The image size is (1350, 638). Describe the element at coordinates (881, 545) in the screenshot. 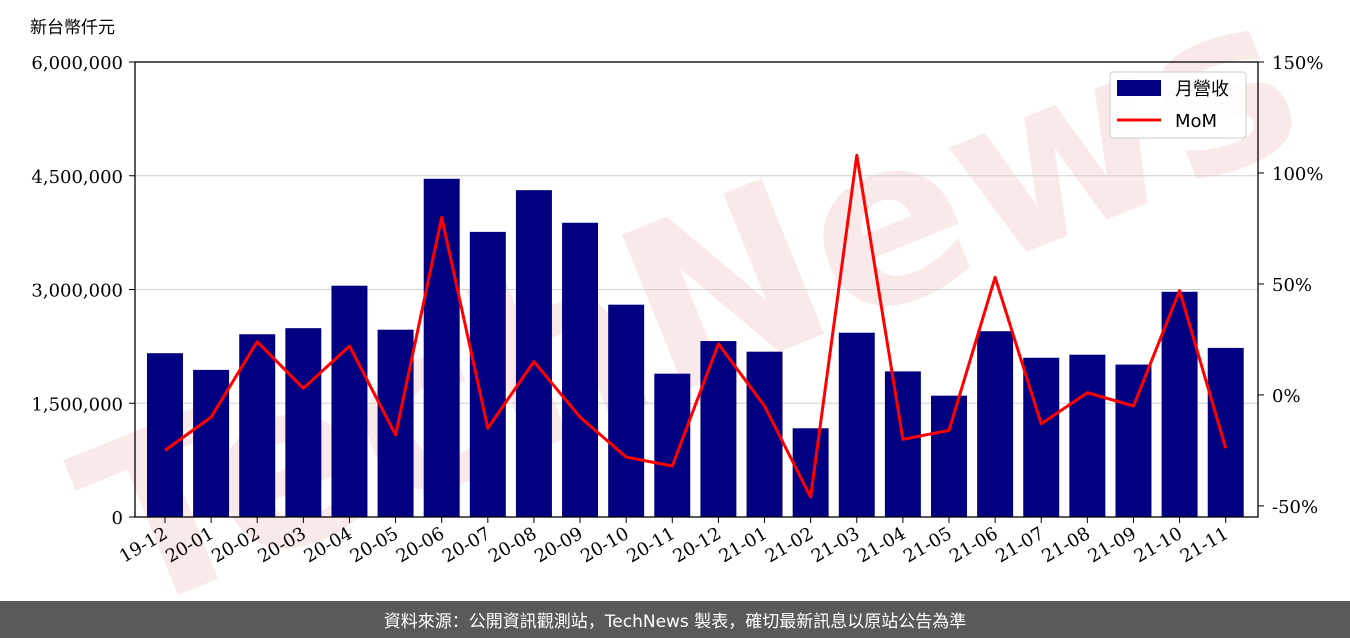

I see `x-tick-label: 21-04` at that location.